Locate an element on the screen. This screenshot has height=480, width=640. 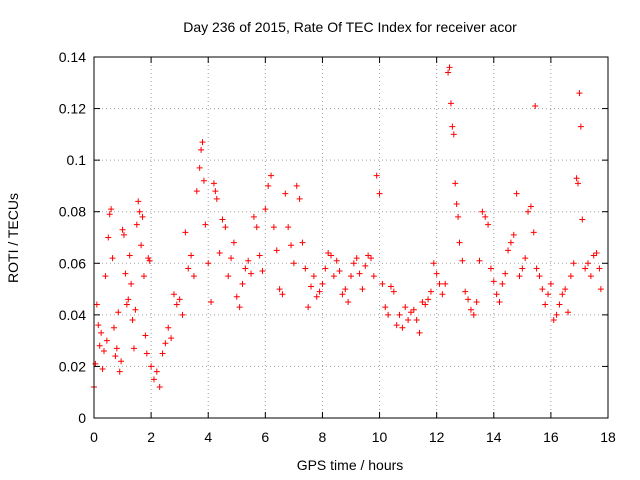
y-tick-label: 0.02 is located at coordinates (72, 366).